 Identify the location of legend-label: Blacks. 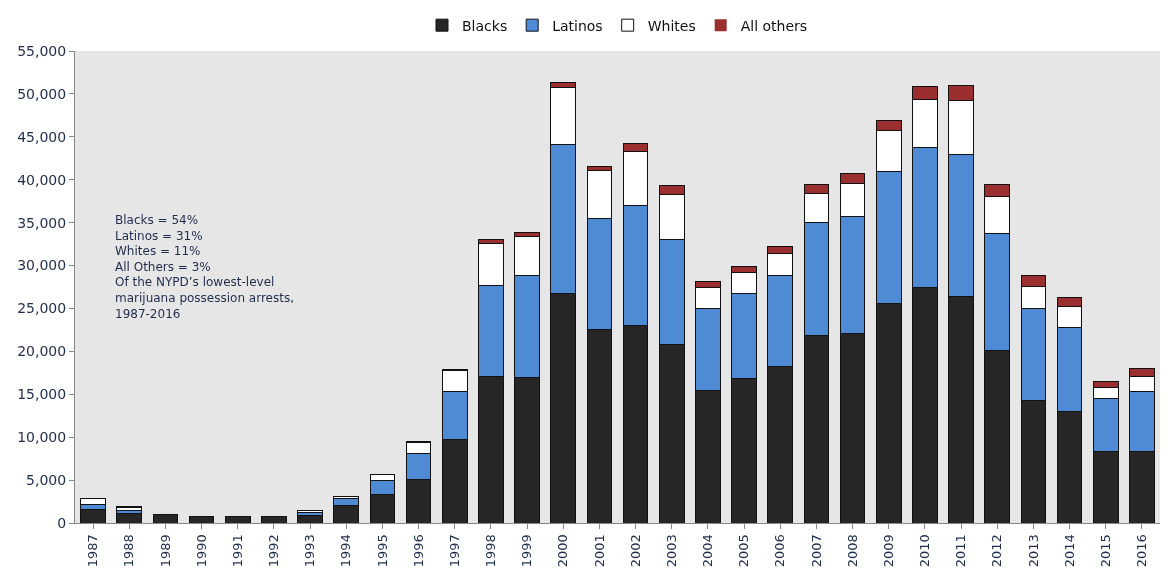
(485, 25).